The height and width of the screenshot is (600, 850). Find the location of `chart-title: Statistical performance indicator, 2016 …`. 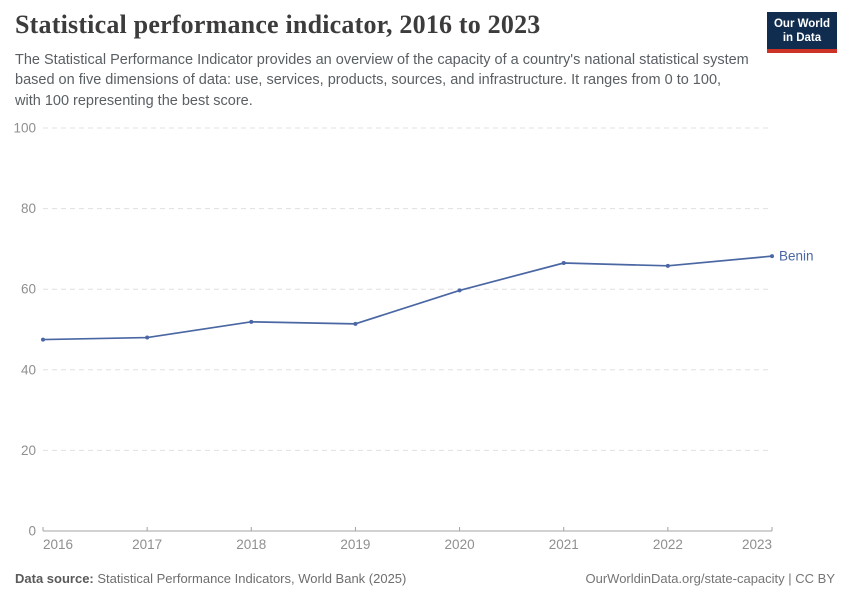

chart-title: Statistical performance indicator, 2016 … is located at coordinates (278, 24).